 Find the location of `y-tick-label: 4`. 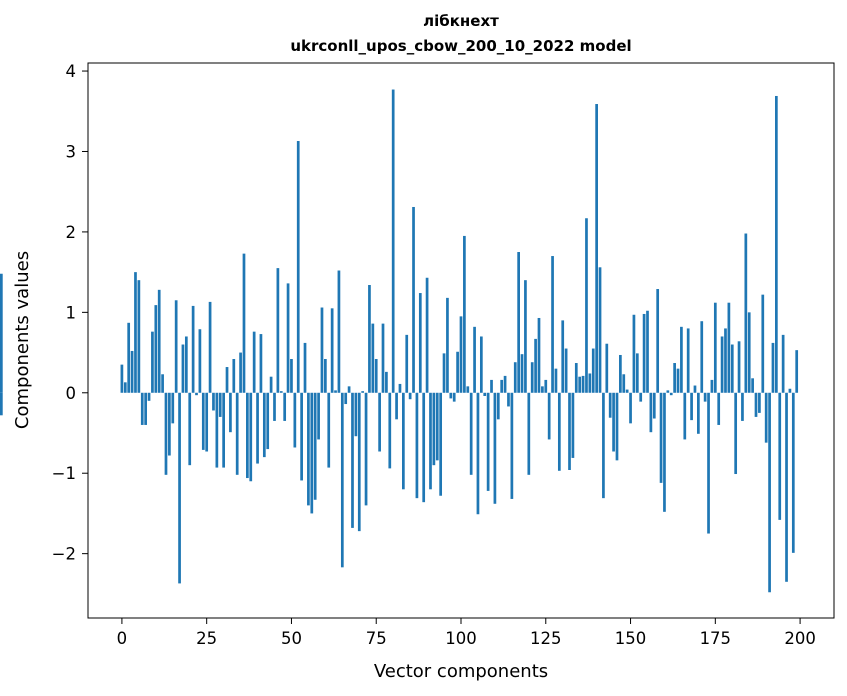

y-tick-label: 4 is located at coordinates (71, 71).